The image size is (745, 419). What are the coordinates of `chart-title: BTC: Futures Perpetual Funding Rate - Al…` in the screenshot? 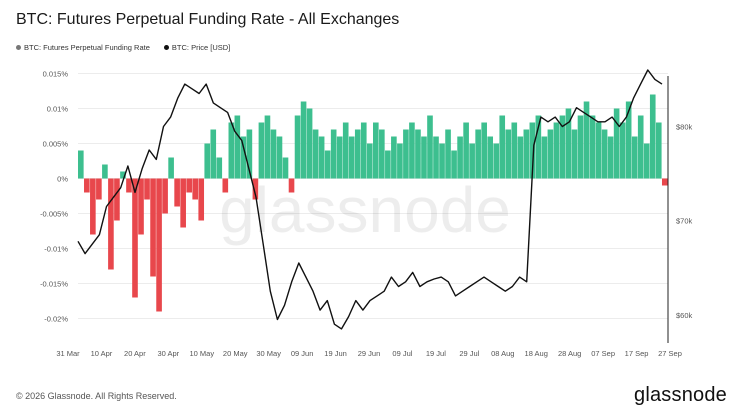 It's located at (208, 19).